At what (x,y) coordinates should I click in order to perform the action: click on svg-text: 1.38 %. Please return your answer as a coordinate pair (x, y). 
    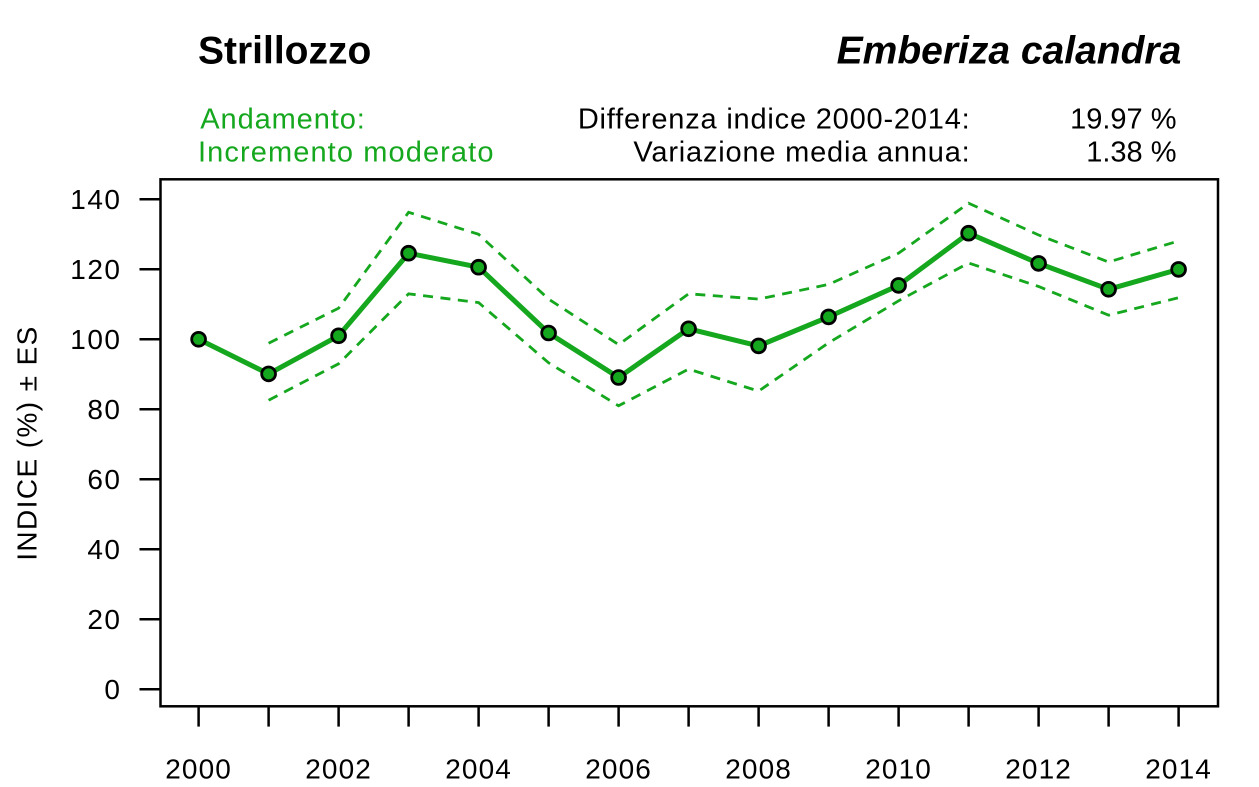
    Looking at the image, I should click on (1131, 153).